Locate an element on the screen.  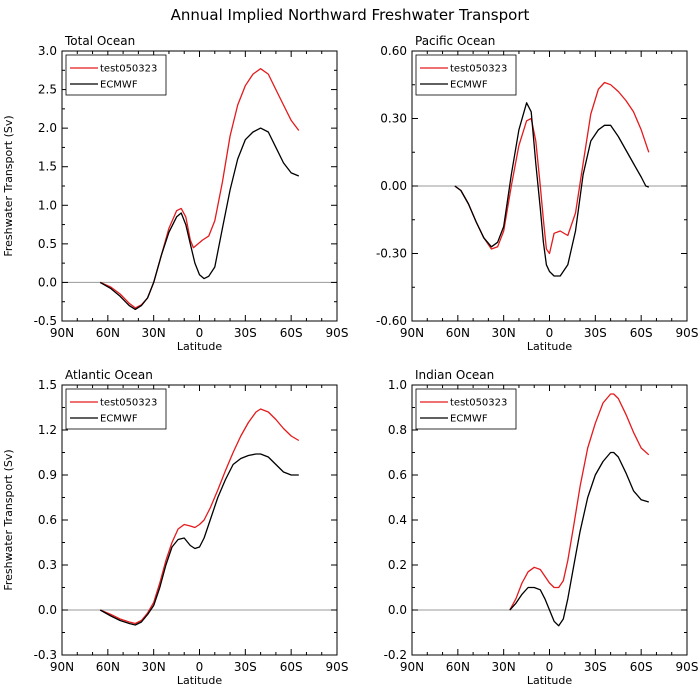
panel-title: Total Ocean is located at coordinates (99, 41).